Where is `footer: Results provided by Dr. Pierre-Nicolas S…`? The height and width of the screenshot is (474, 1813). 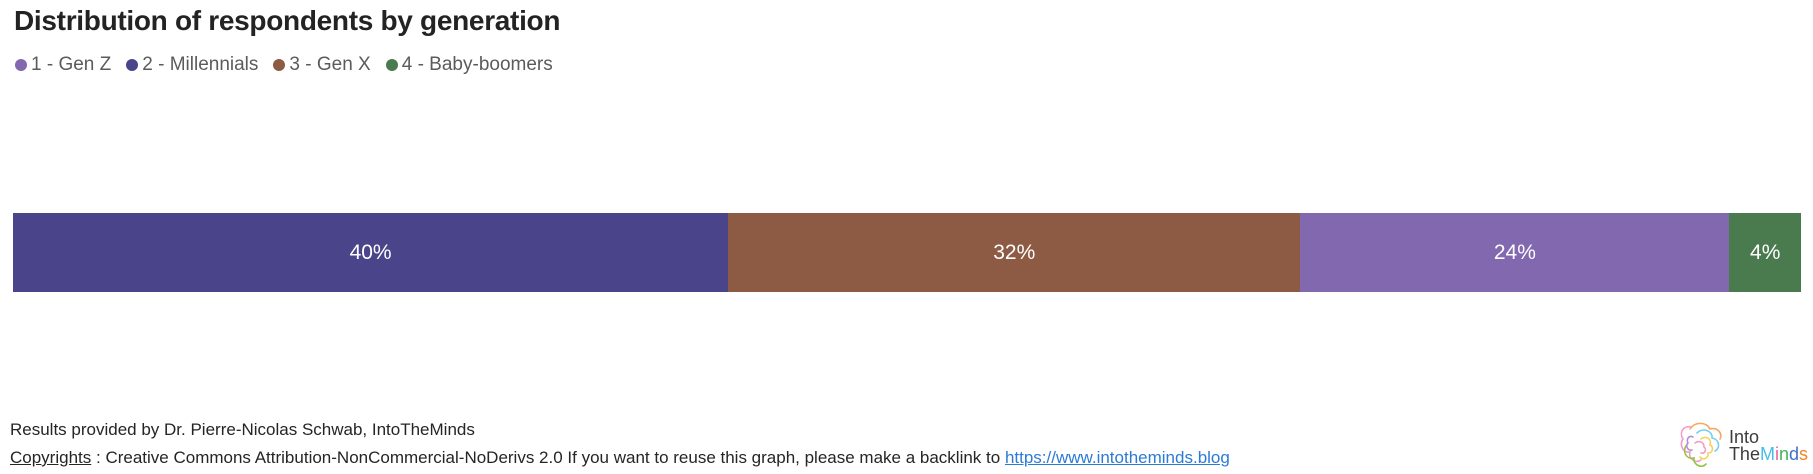
footer: Results provided by Dr. Pierre-Nicolas S… is located at coordinates (620, 444).